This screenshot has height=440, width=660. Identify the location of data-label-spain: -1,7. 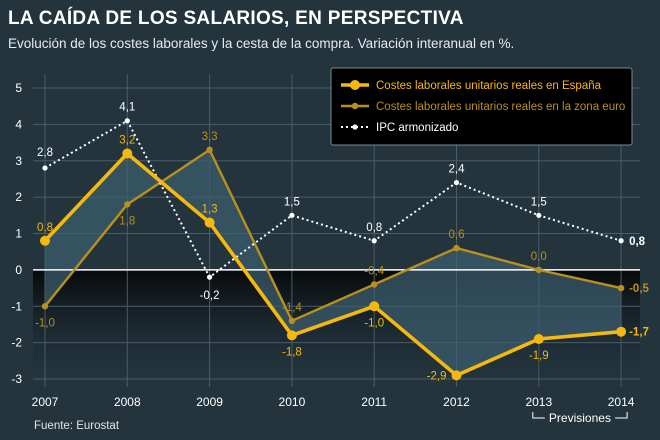
(639, 333).